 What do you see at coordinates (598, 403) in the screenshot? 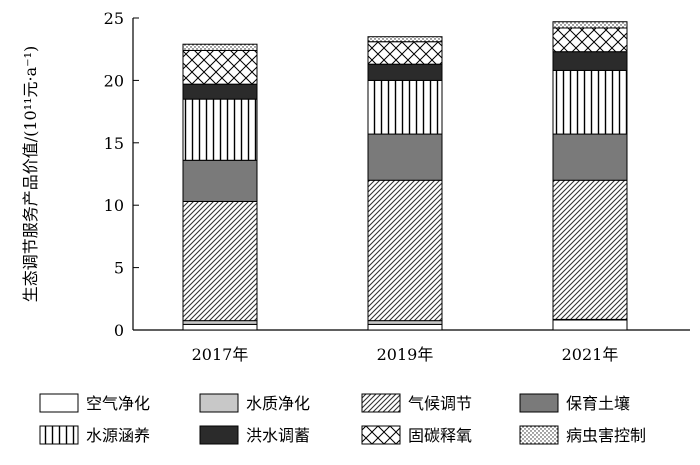
I see `legend-label: 保育土壤` at bounding box center [598, 403].